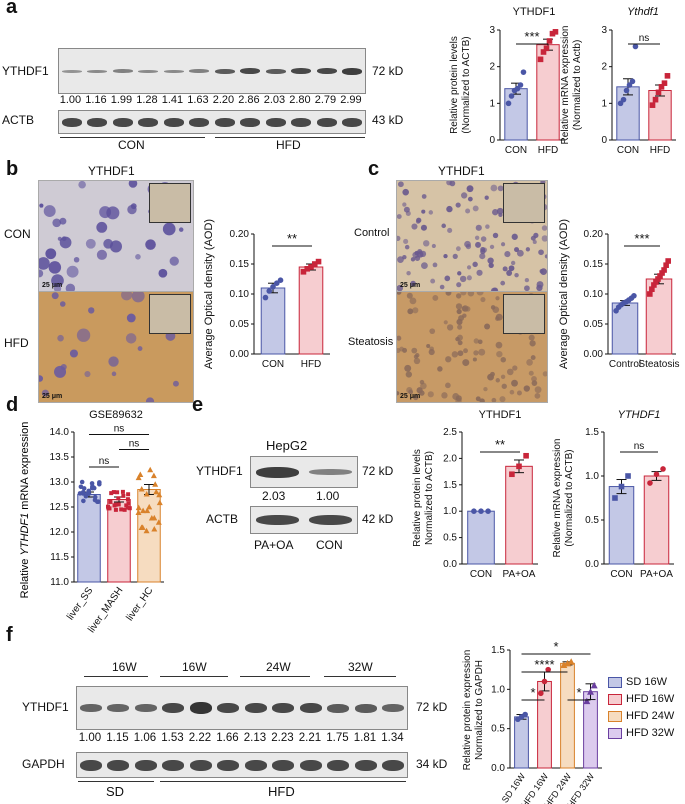 The height and width of the screenshot is (804, 685). Describe the element at coordinates (524, 314) in the screenshot. I see `inset-overview` at that location.